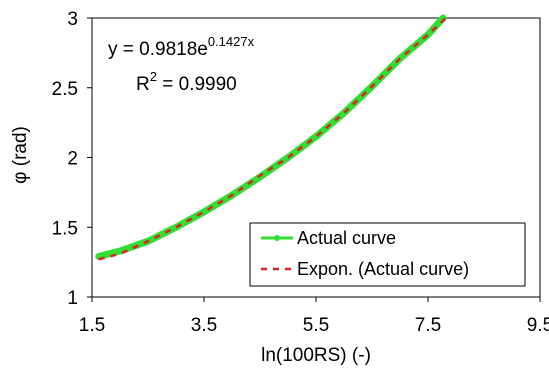  Describe the element at coordinates (428, 325) in the screenshot. I see `x-tick-label: 7.5` at that location.